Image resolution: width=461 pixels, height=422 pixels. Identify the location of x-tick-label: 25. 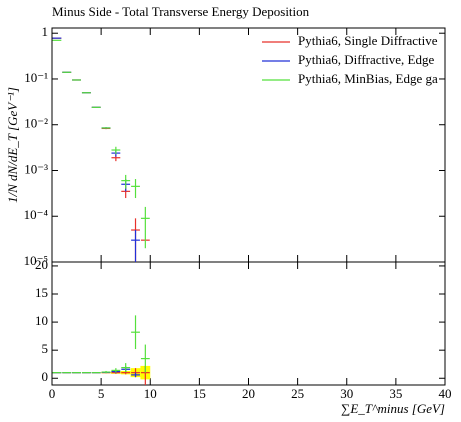
(297, 393).